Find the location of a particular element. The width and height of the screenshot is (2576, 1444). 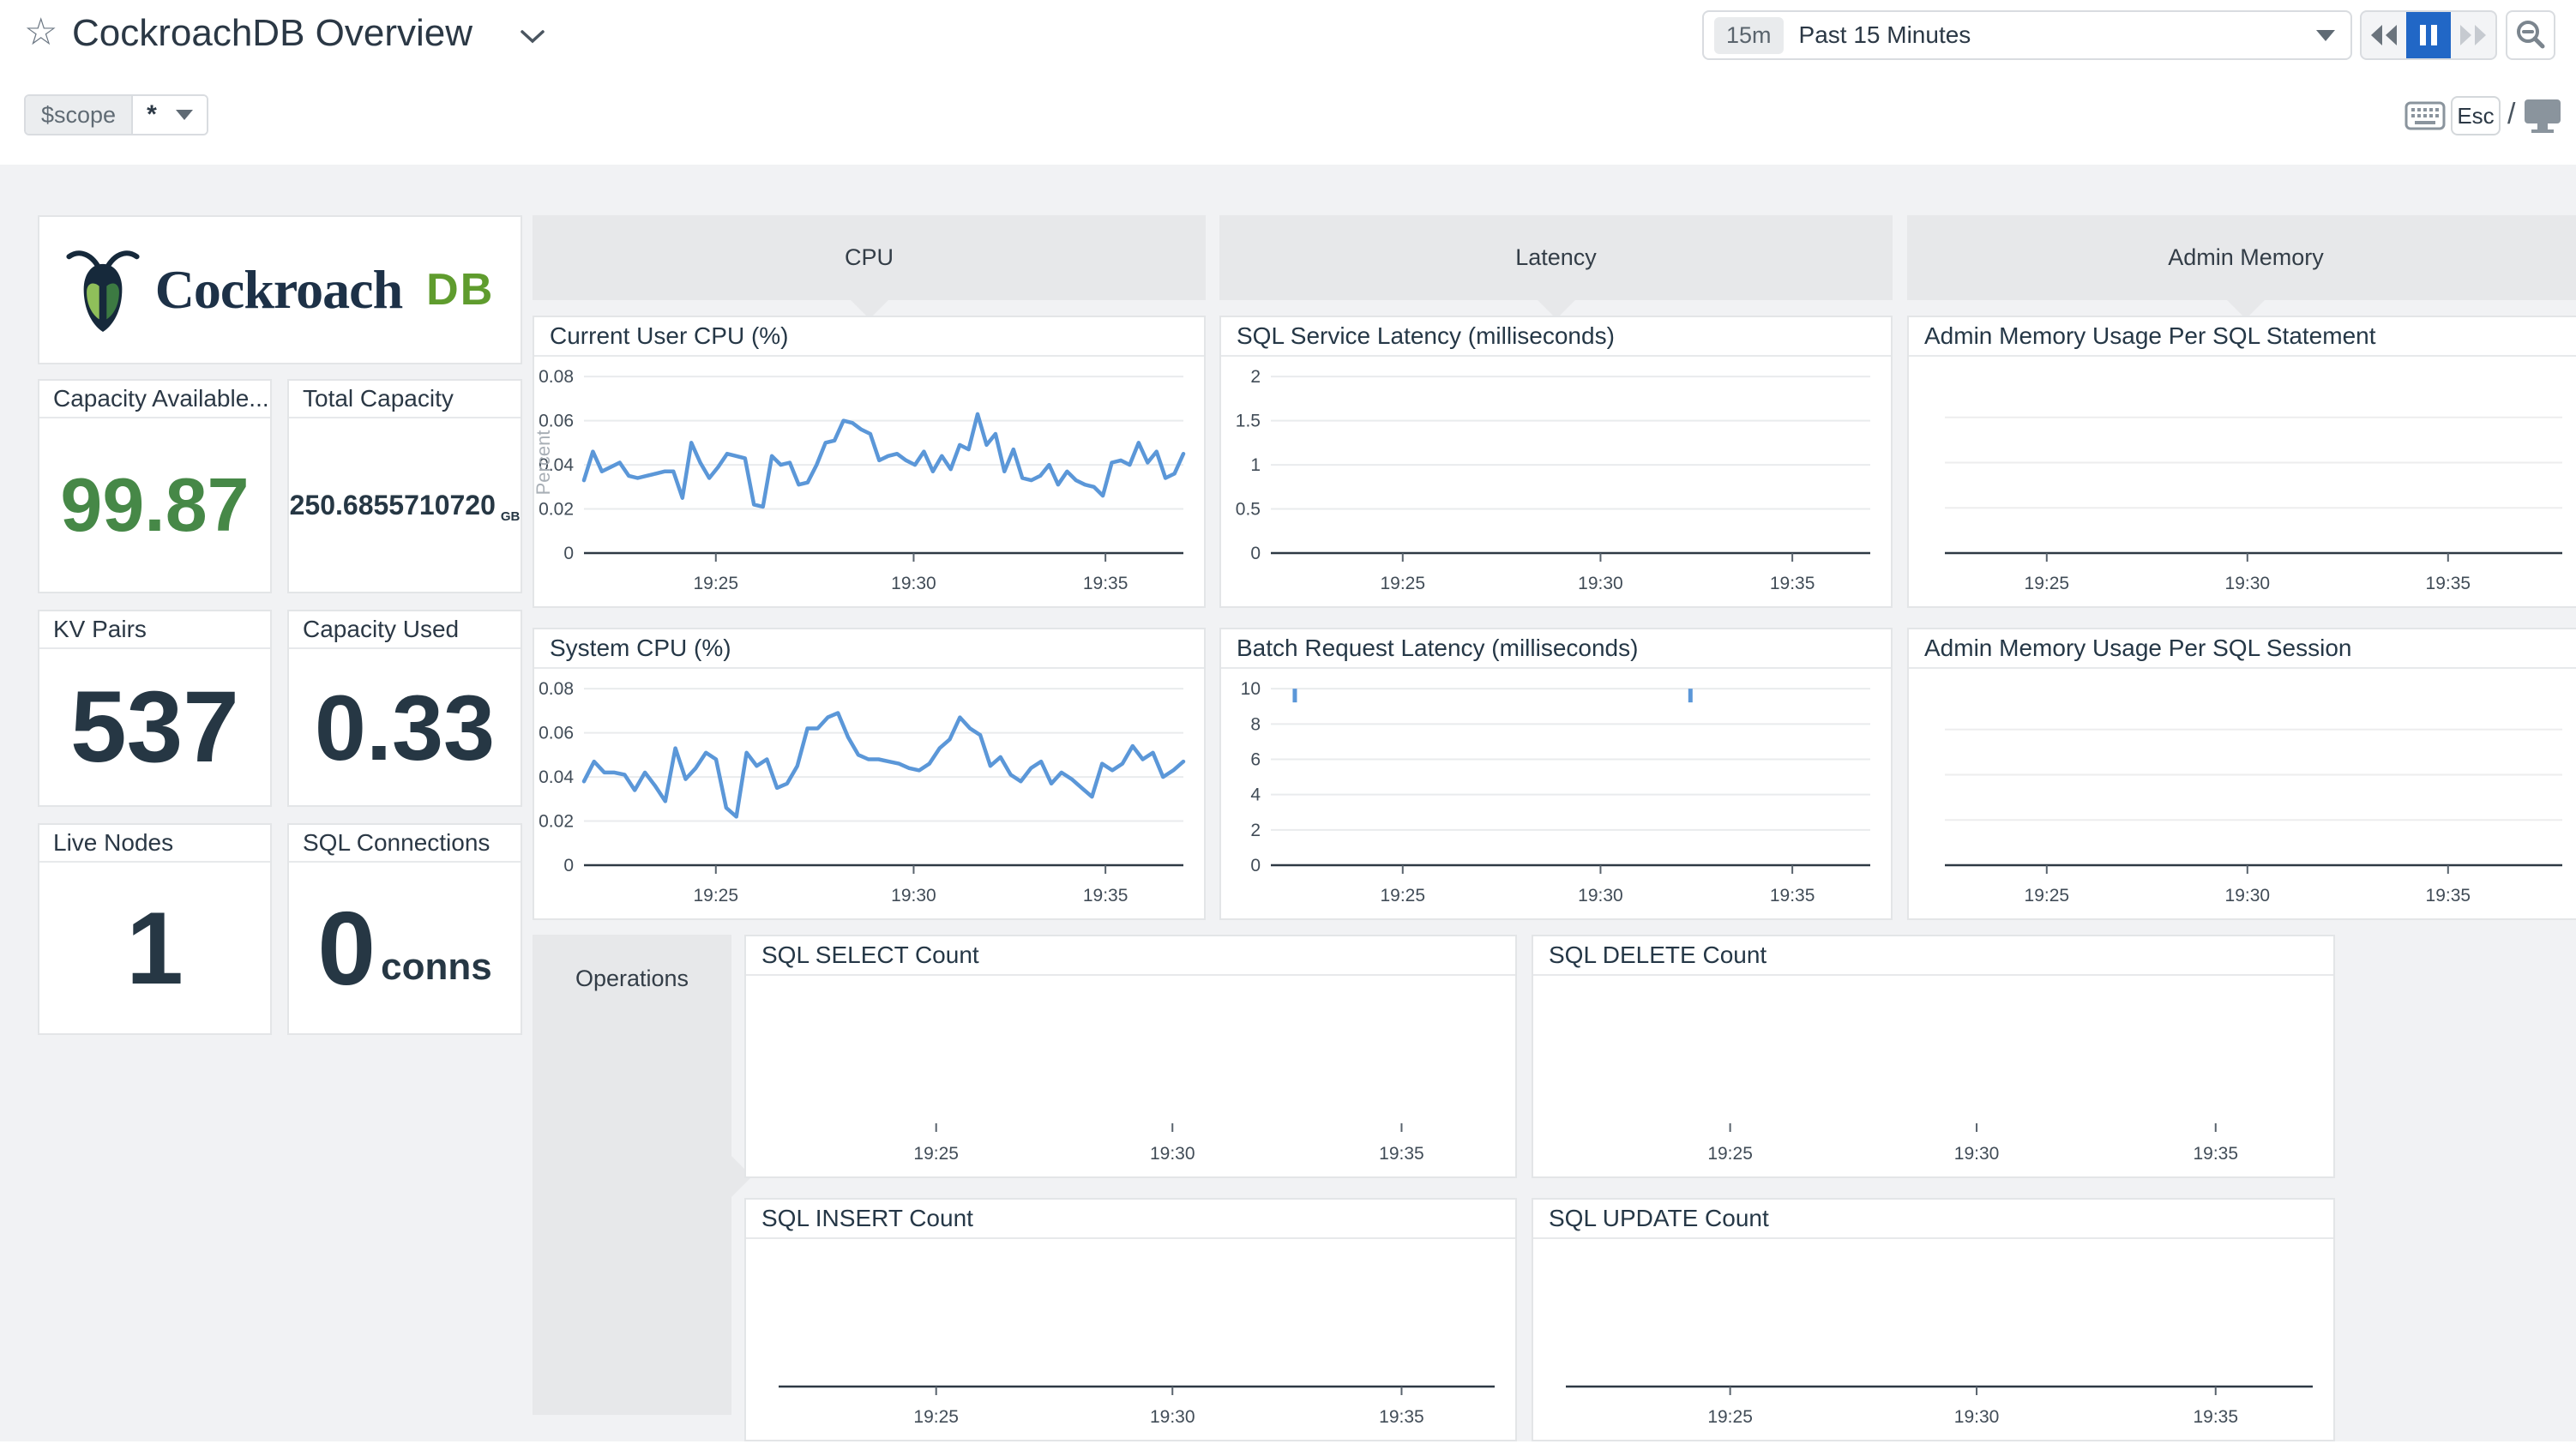

svg-text: 0.04 is located at coordinates (556, 777).